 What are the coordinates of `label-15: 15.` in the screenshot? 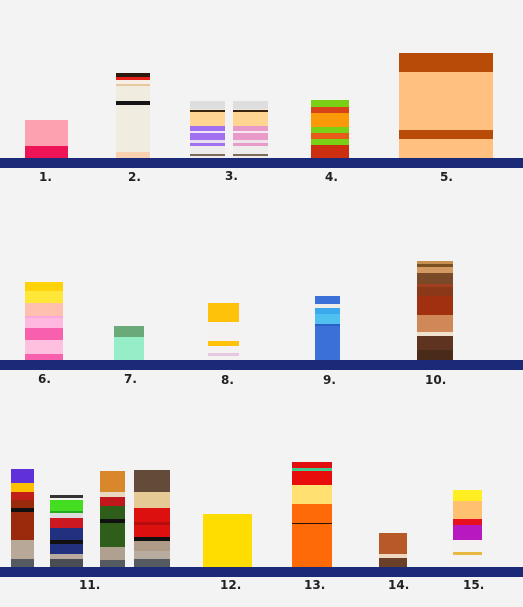 It's located at (474, 585).